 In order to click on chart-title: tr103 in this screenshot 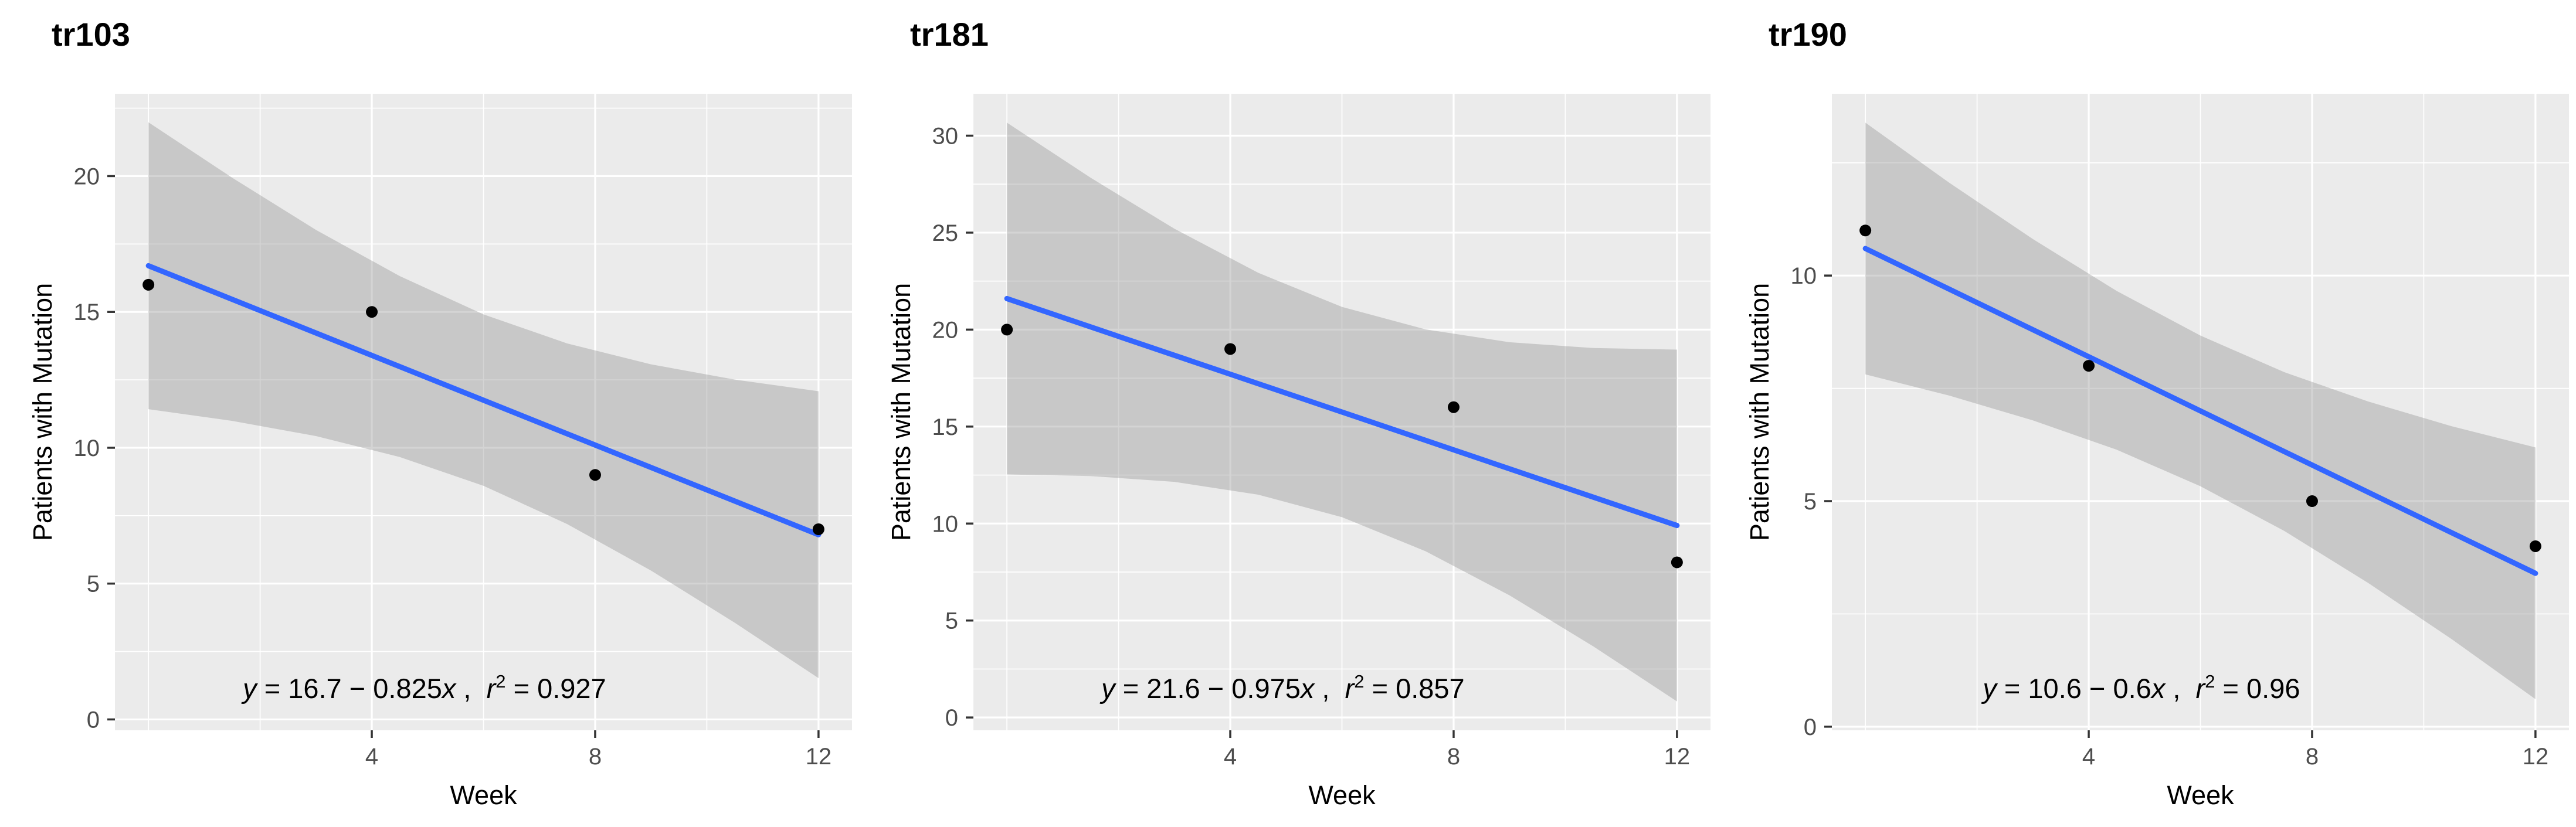, I will do `click(91, 34)`.